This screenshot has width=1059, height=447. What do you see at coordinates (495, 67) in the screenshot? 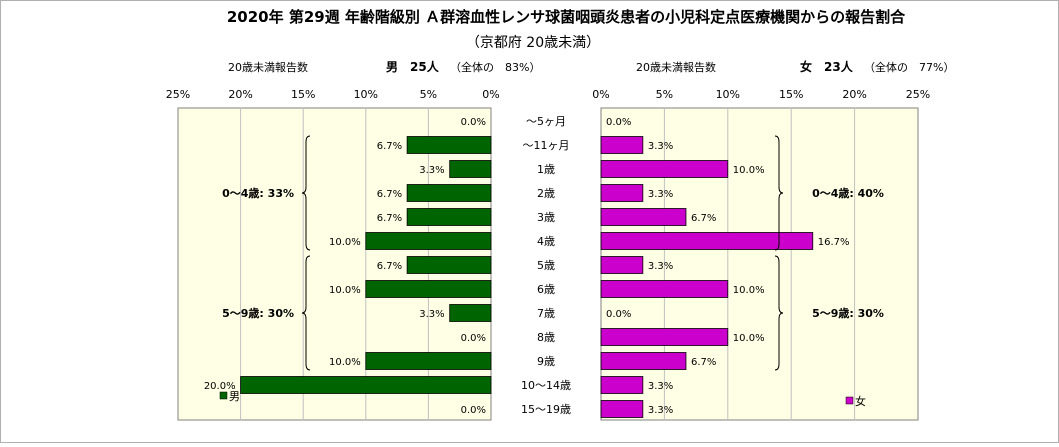
I see `male-header-share: （全体の 83%）` at bounding box center [495, 67].